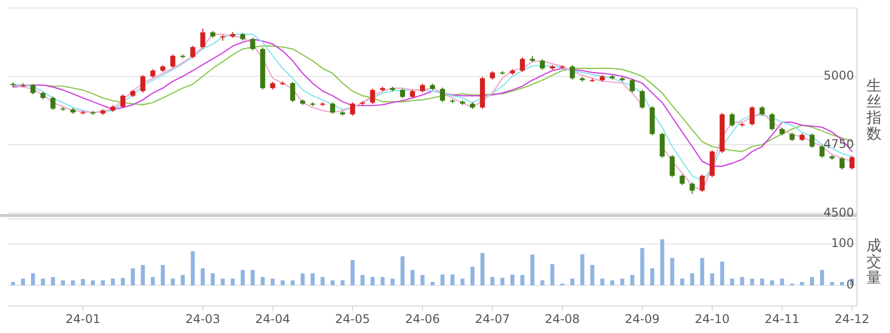 This screenshot has height=333, width=890. I want to click on x-tick-label: 24-11, so click(782, 319).